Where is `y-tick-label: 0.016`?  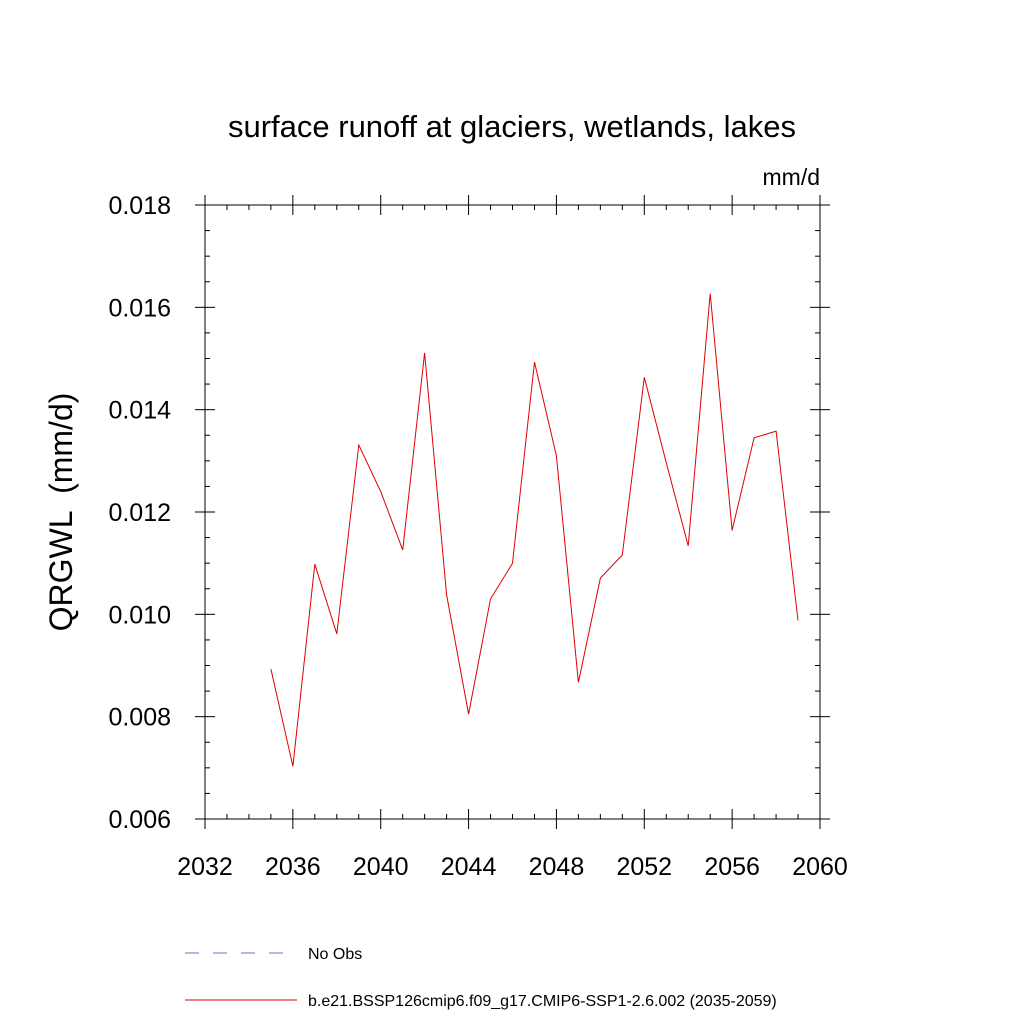 y-tick-label: 0.016 is located at coordinates (139, 308).